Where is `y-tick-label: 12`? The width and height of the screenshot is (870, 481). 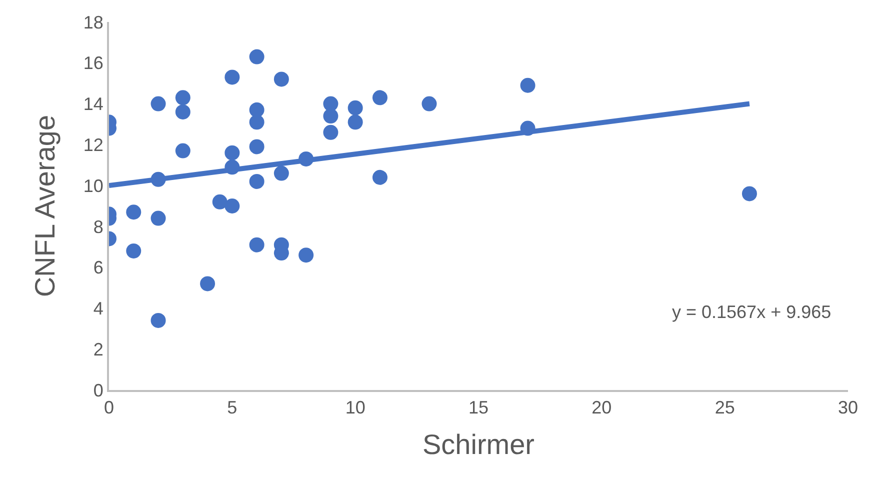 y-tick-label: 12 is located at coordinates (93, 144).